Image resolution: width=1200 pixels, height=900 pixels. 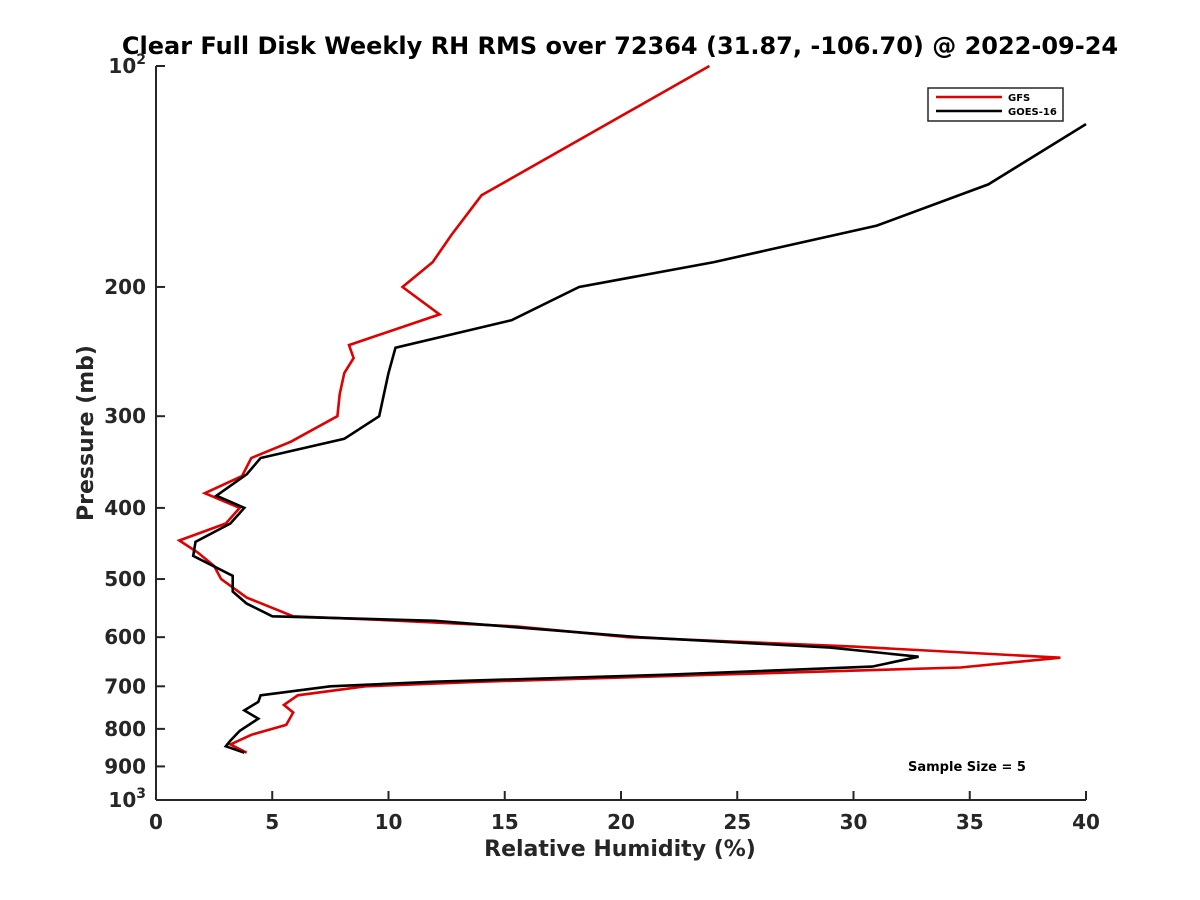 What do you see at coordinates (156, 822) in the screenshot?
I see `x-tick-label: 0` at bounding box center [156, 822].